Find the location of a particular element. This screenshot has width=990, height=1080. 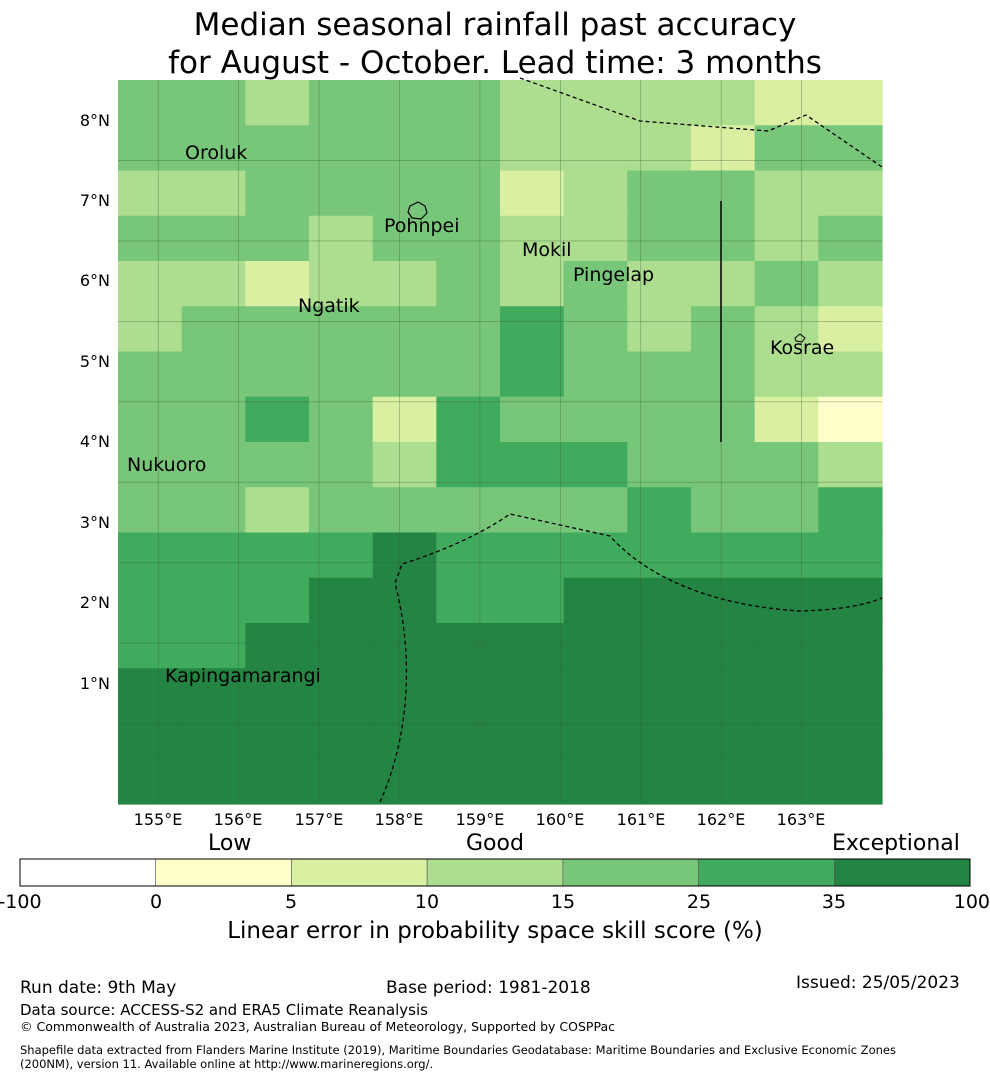

colorbar-segment is located at coordinates (902, 872).